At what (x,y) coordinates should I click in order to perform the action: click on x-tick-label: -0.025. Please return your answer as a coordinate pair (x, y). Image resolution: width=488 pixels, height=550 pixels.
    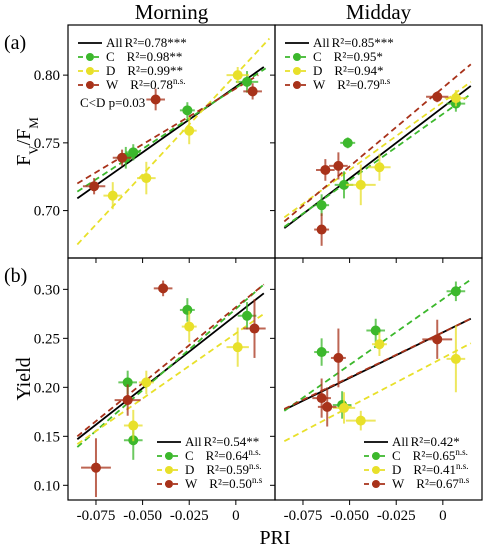
    Looking at the image, I should click on (396, 516).